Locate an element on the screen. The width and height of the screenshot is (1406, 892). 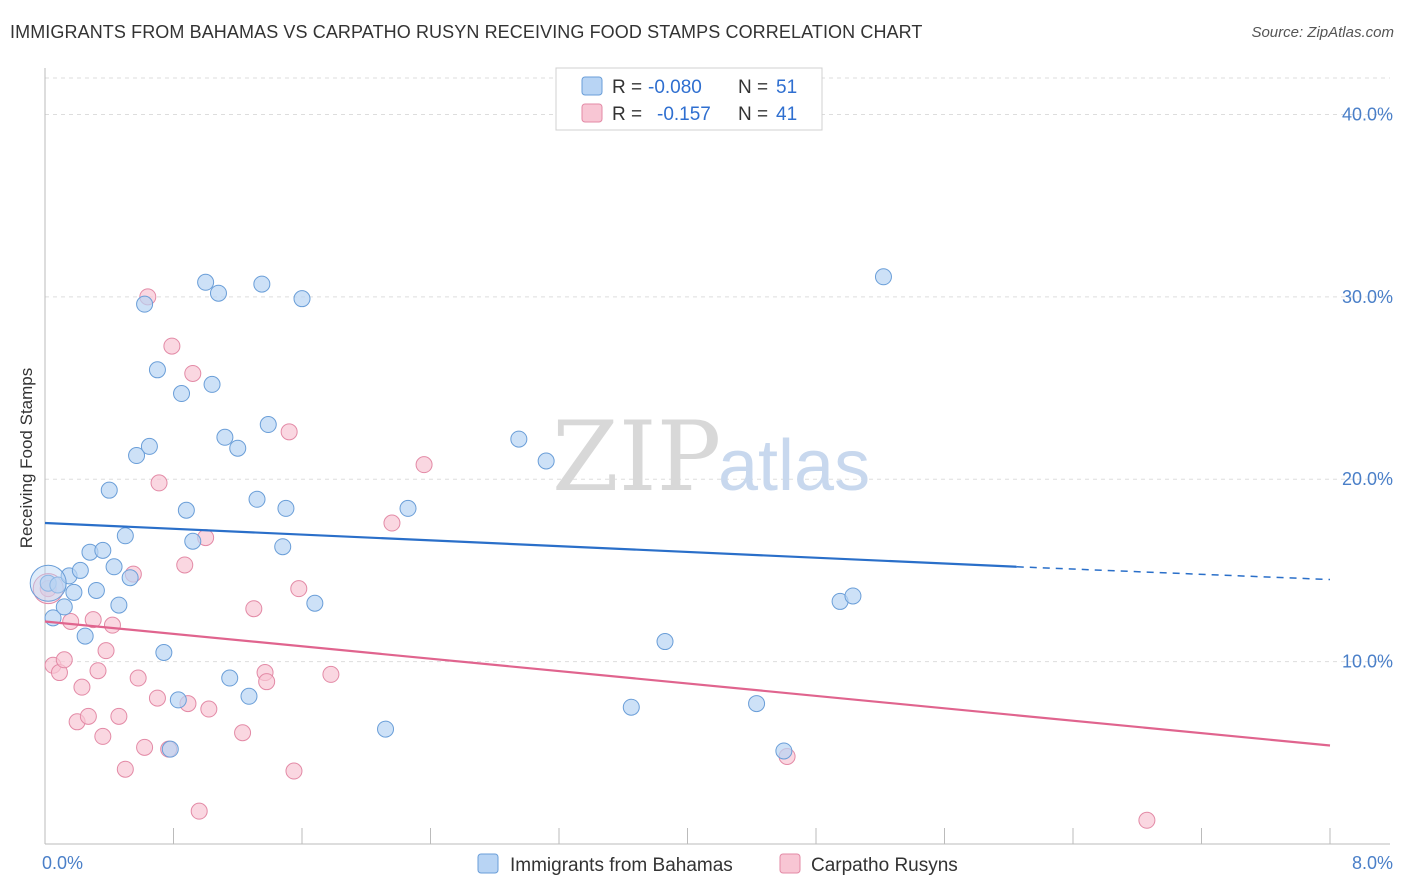
legend-swatch-pink is located at coordinates (592, 113).